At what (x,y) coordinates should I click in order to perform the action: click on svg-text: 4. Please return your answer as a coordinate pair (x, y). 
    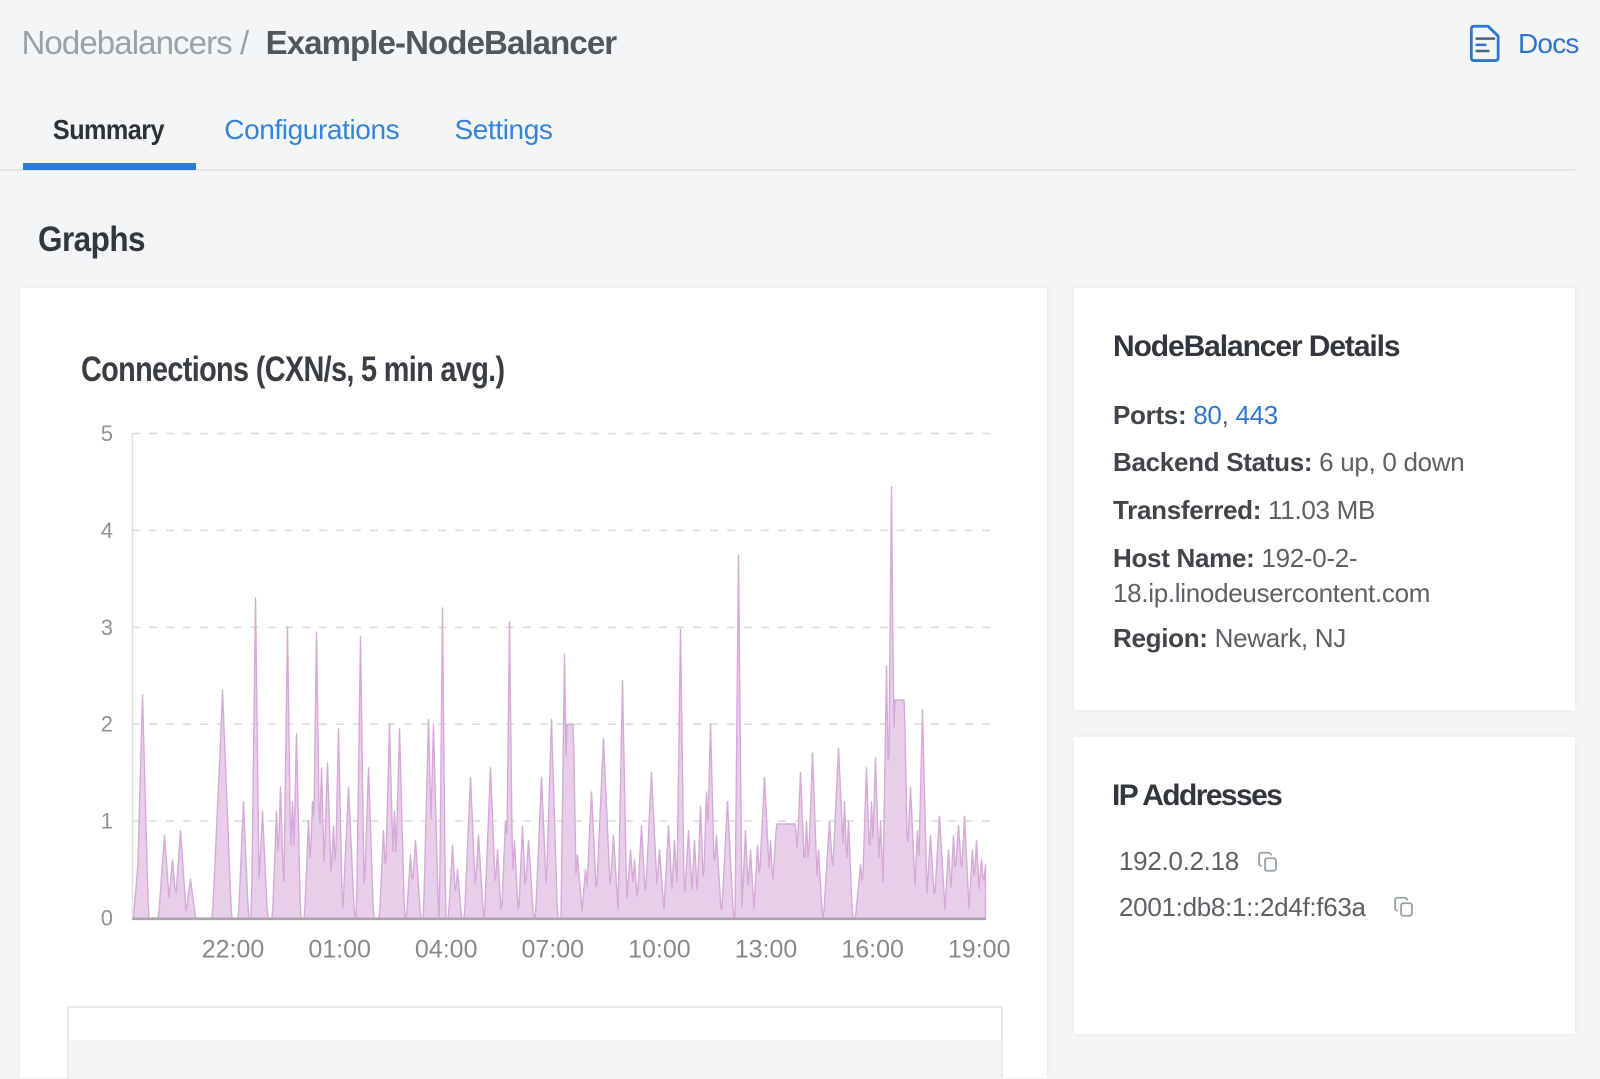
    Looking at the image, I should click on (106, 530).